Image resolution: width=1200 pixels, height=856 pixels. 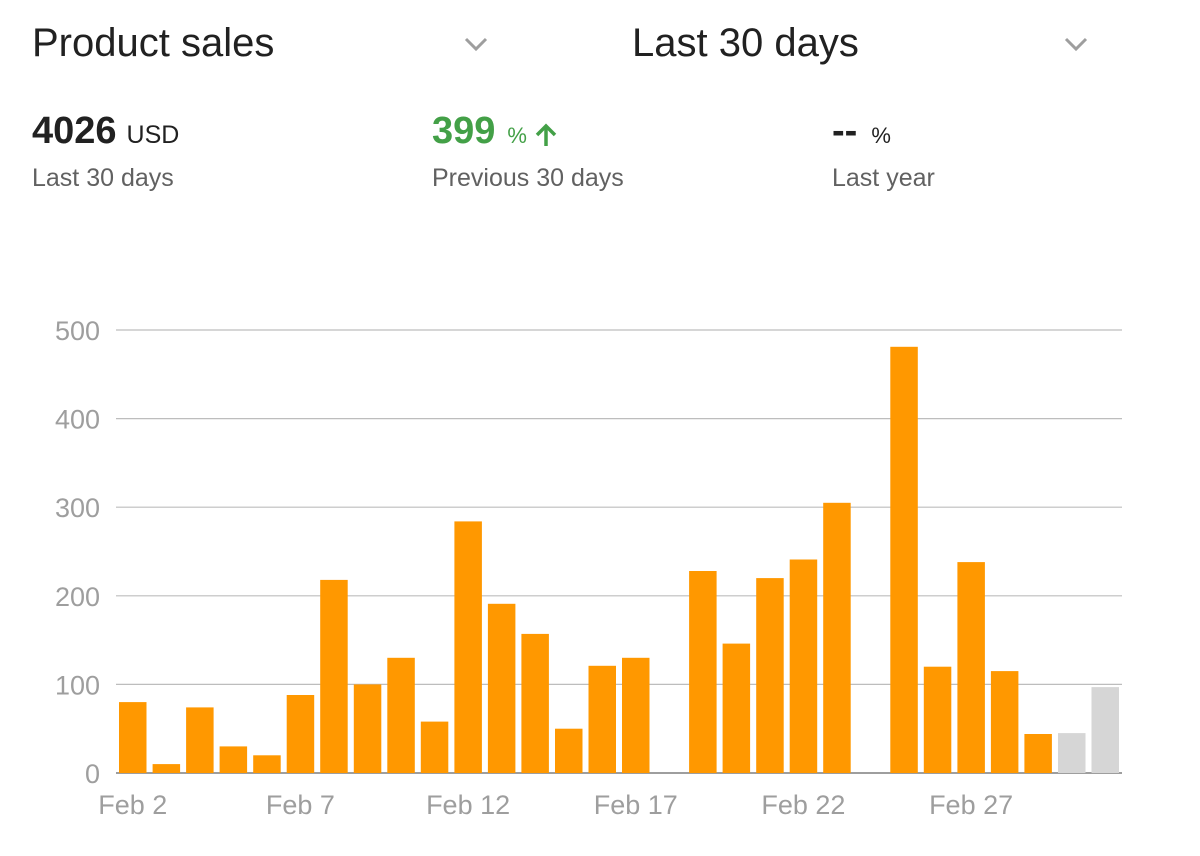 I want to click on y-tick-label: 0, so click(x=92, y=774).